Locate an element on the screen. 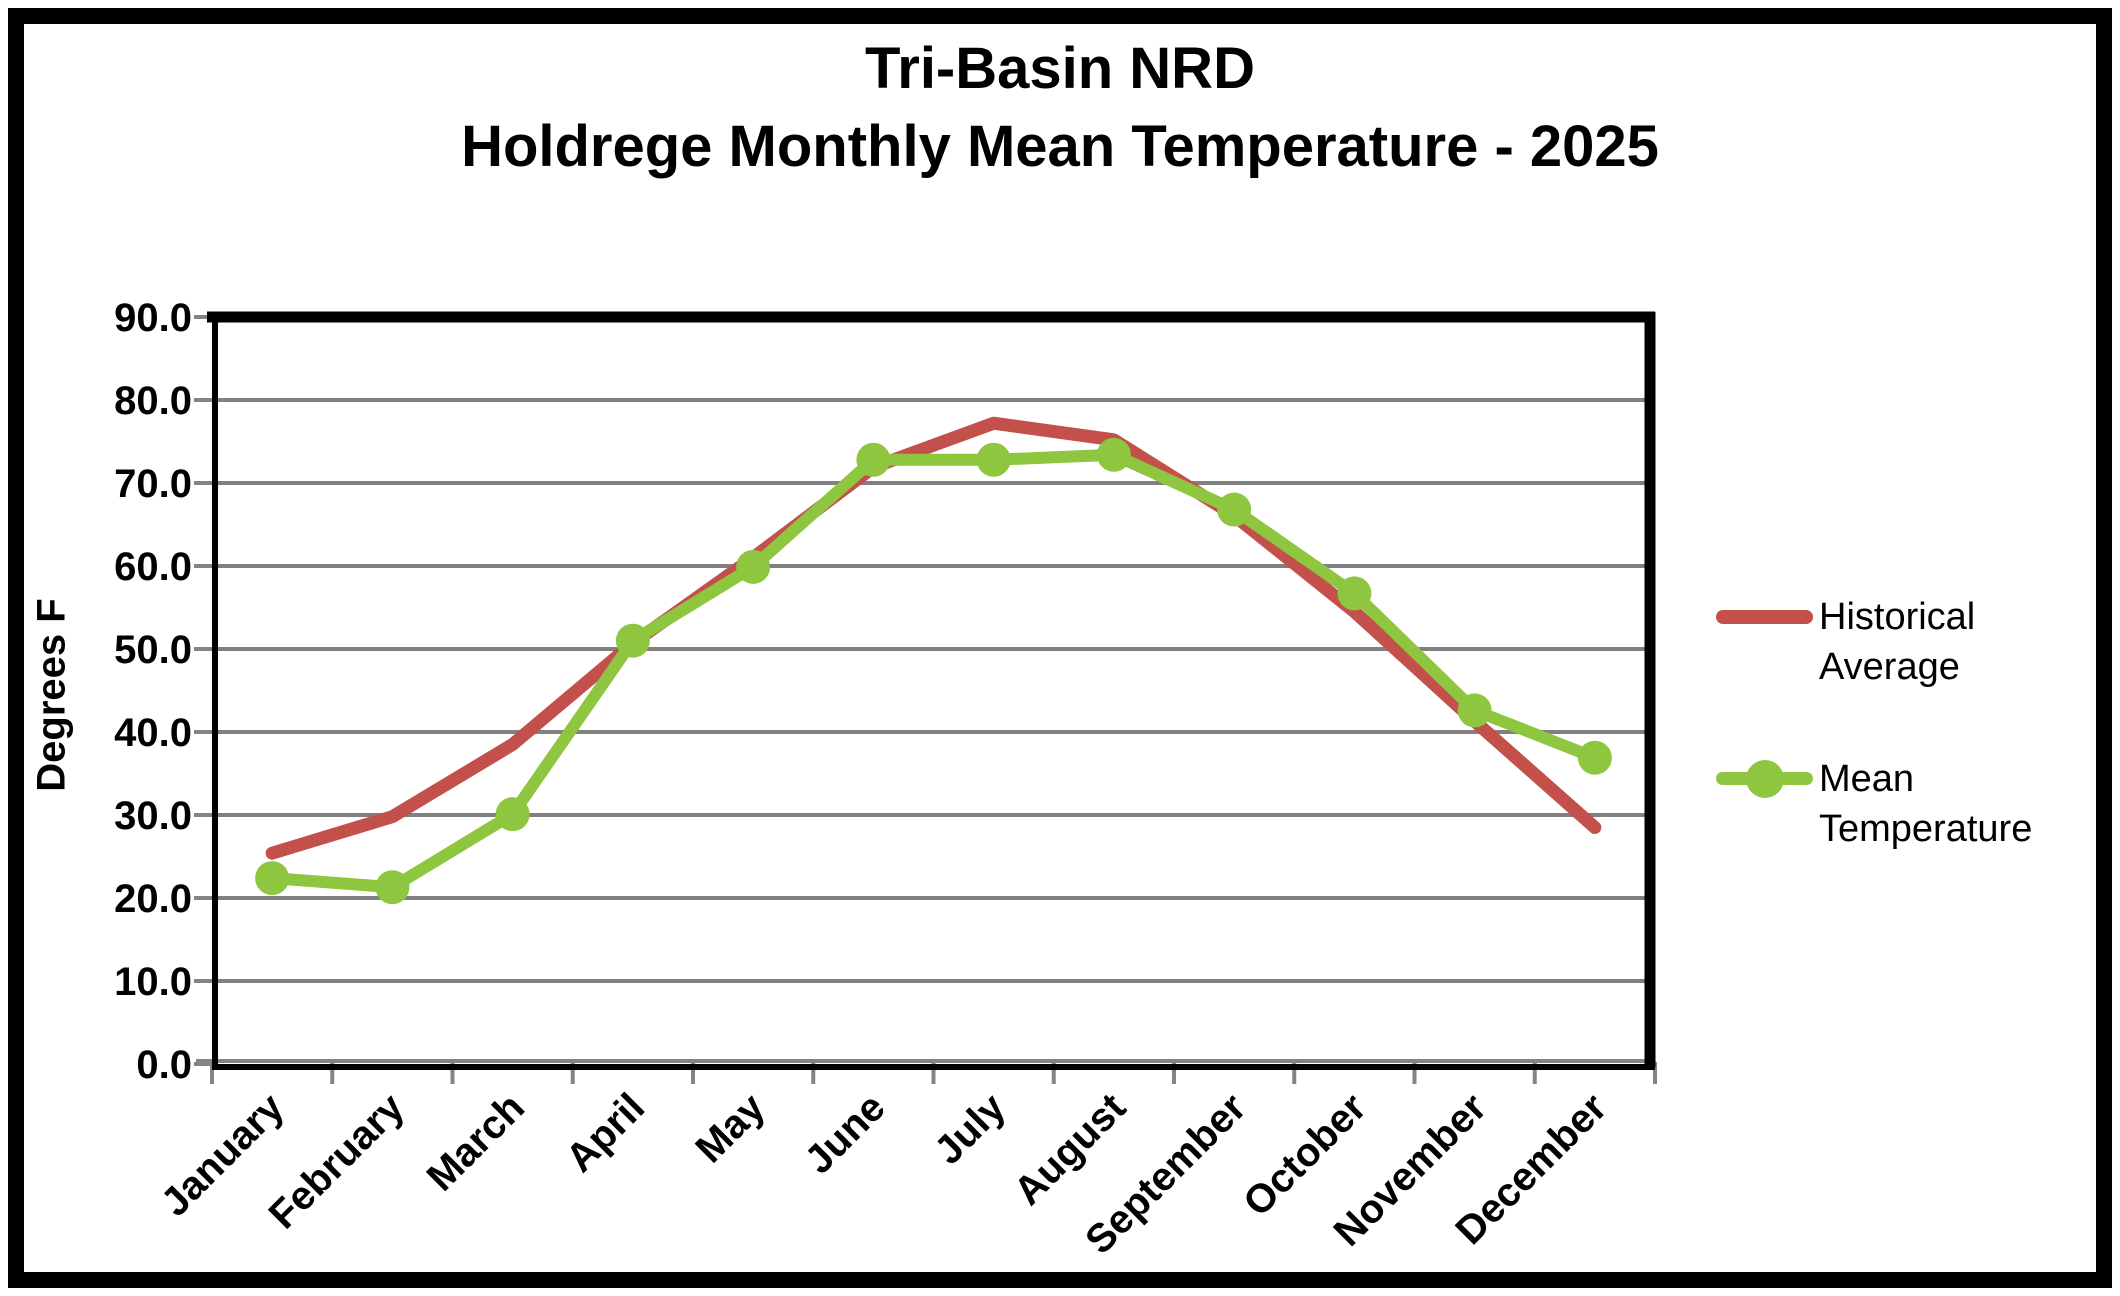  svg-text: April is located at coordinates (606, 1133).